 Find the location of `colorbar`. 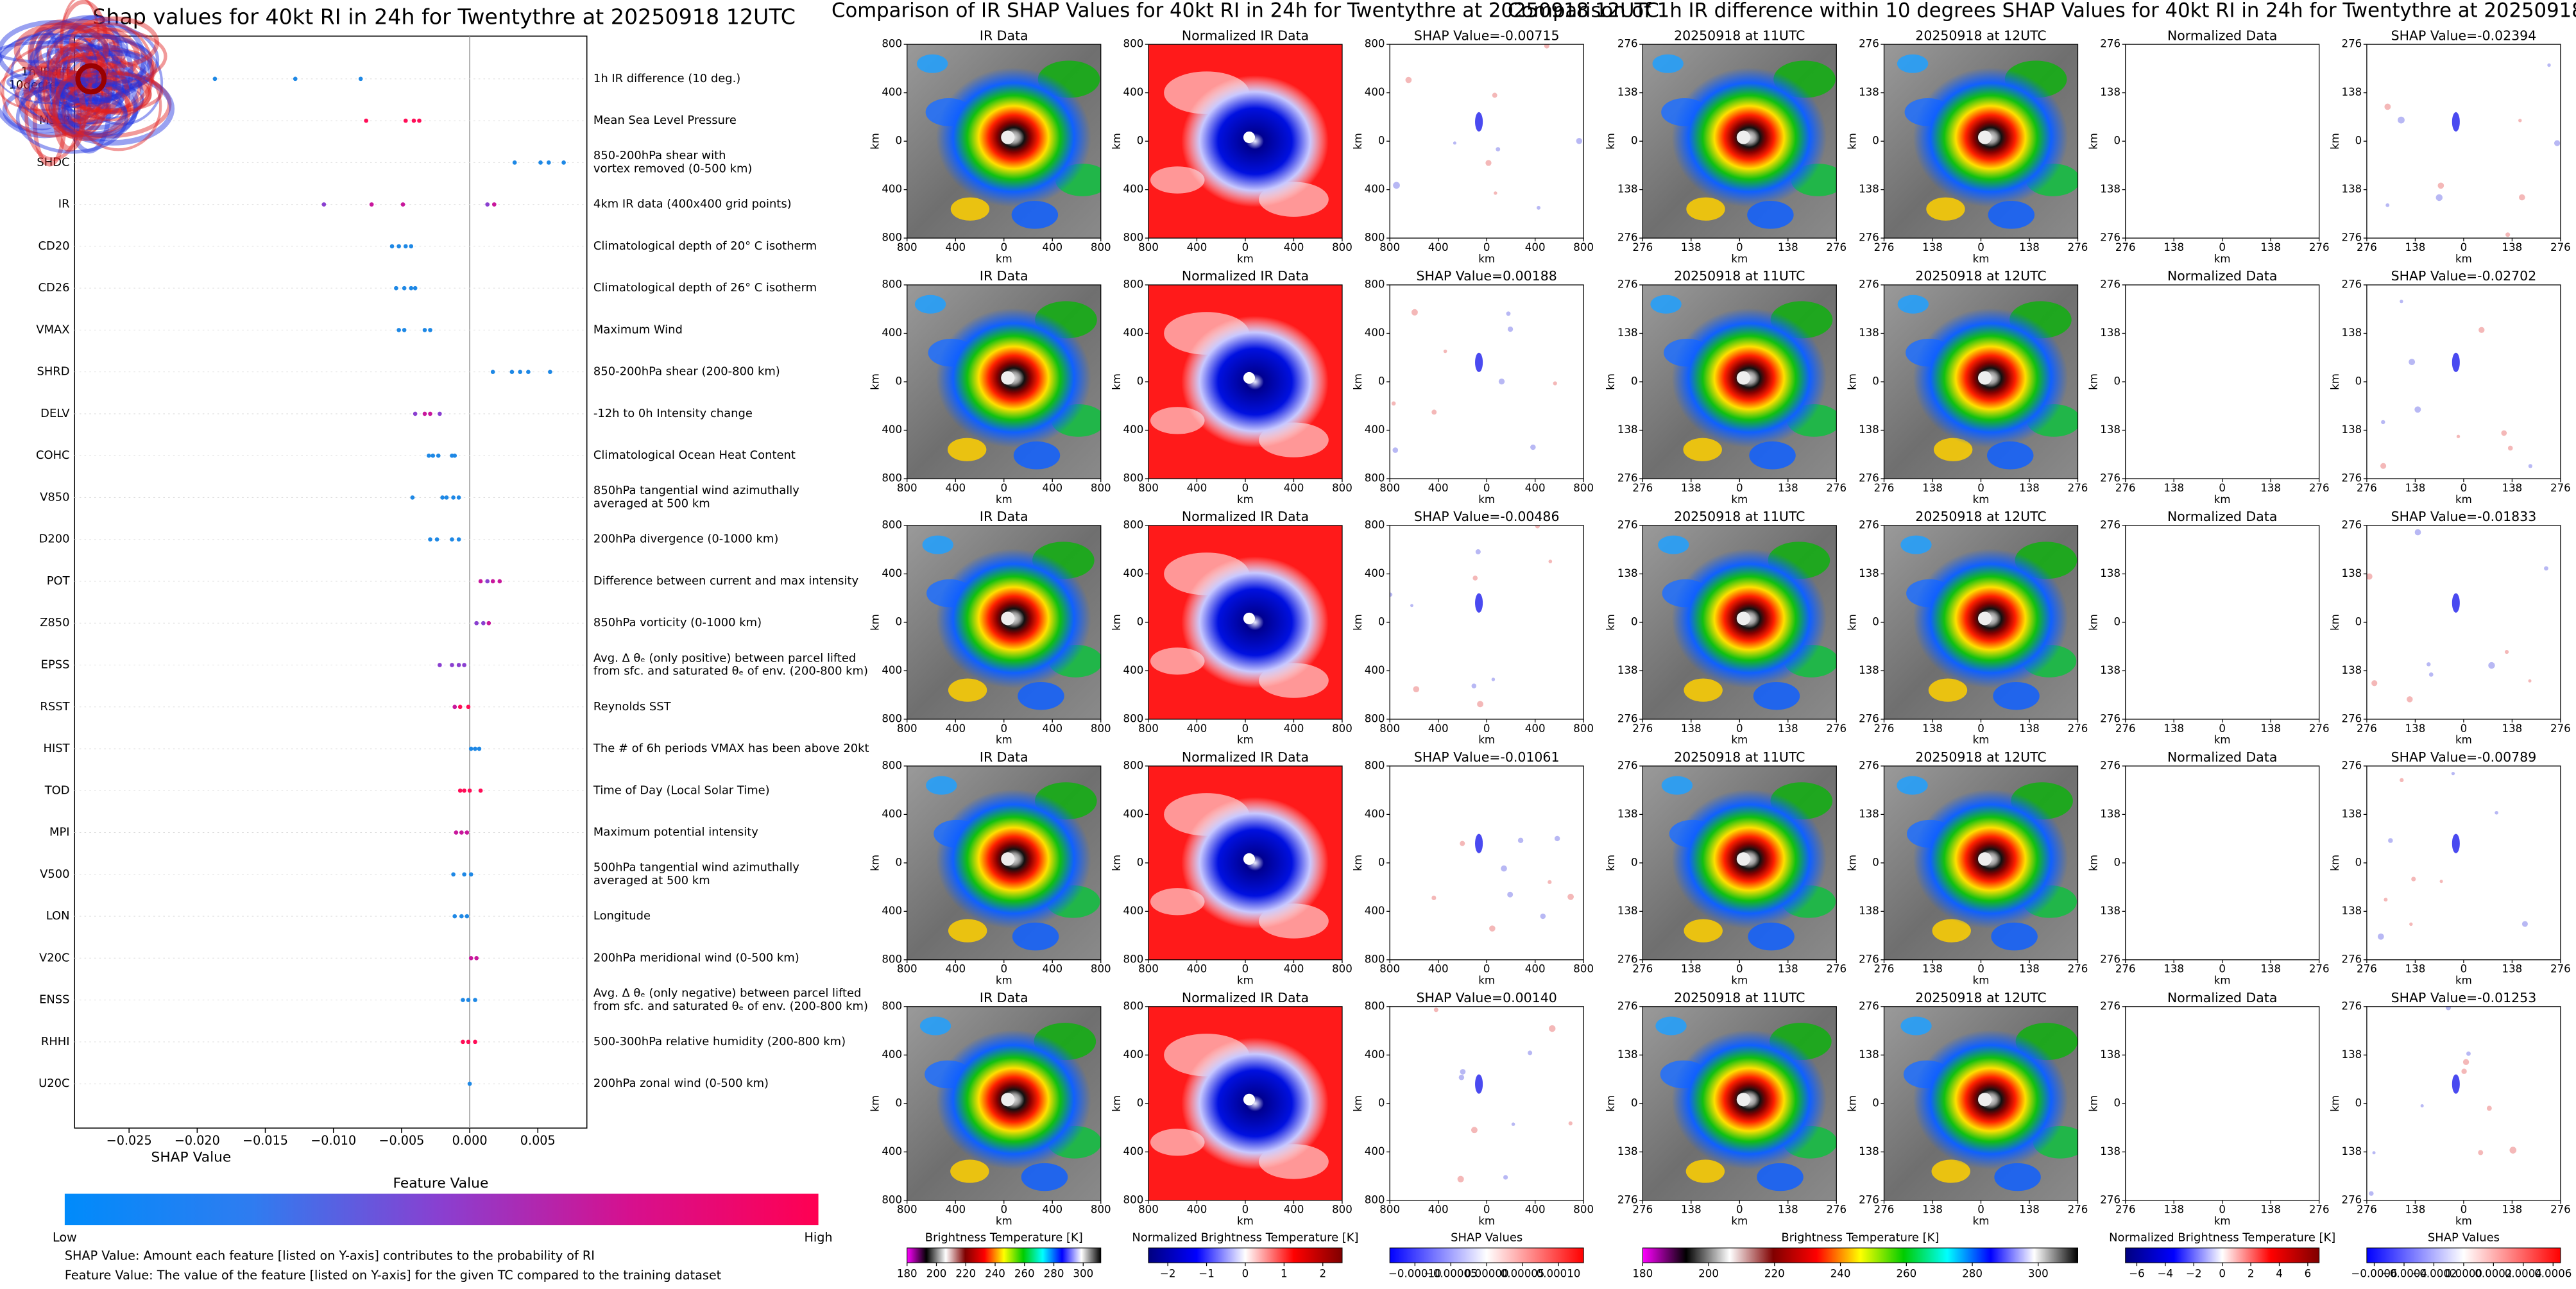

colorbar is located at coordinates (1860, 1255).